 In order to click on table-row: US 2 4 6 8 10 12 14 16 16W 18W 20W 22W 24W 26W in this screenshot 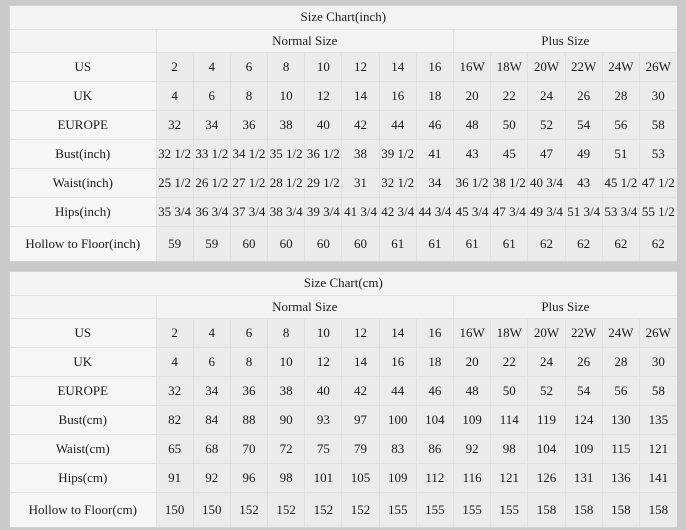, I will do `click(343, 67)`.